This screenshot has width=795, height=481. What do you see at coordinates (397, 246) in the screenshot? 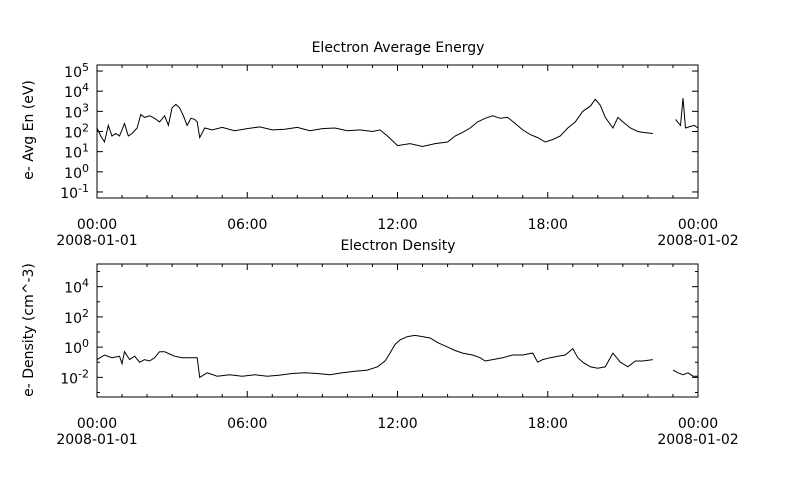
I see `density-chart-title: Electron Density` at bounding box center [397, 246].